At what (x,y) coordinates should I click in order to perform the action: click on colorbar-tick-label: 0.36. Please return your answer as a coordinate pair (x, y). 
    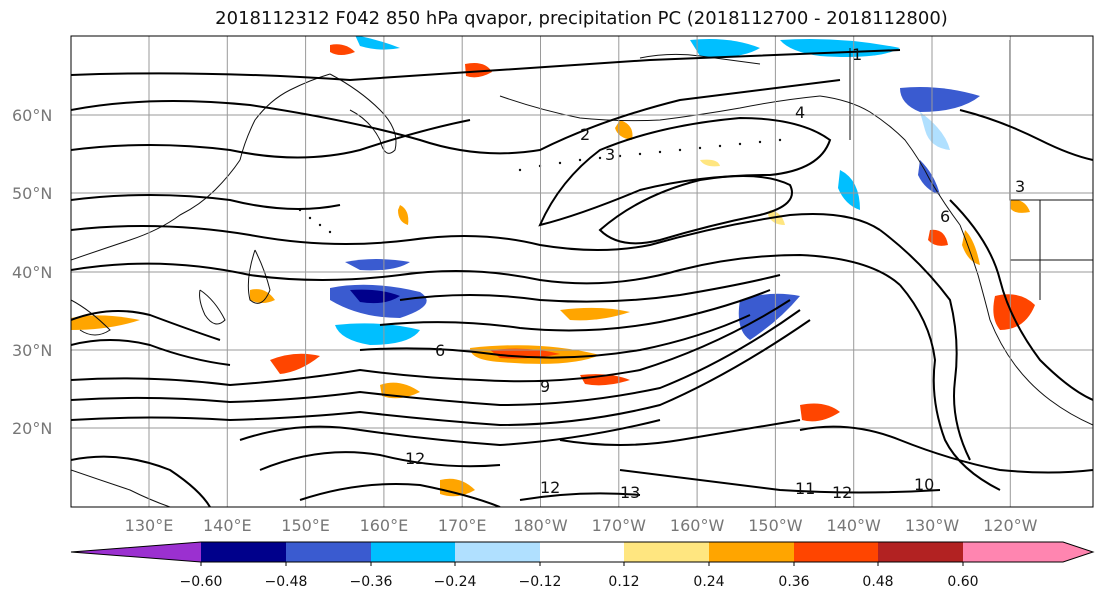
    Looking at the image, I should click on (793, 582).